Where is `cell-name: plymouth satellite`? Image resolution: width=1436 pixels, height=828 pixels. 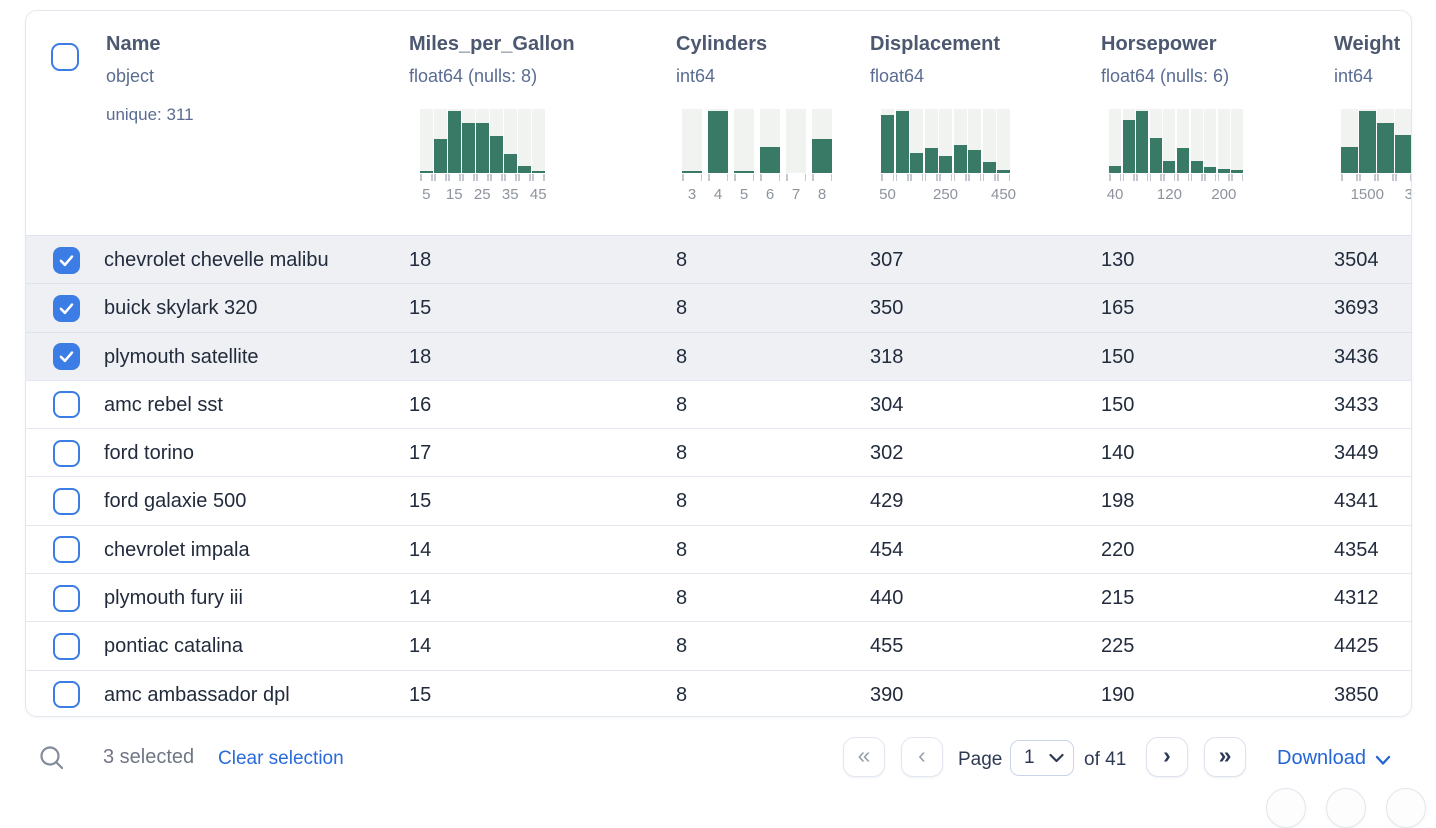 cell-name: plymouth satellite is located at coordinates (181, 356).